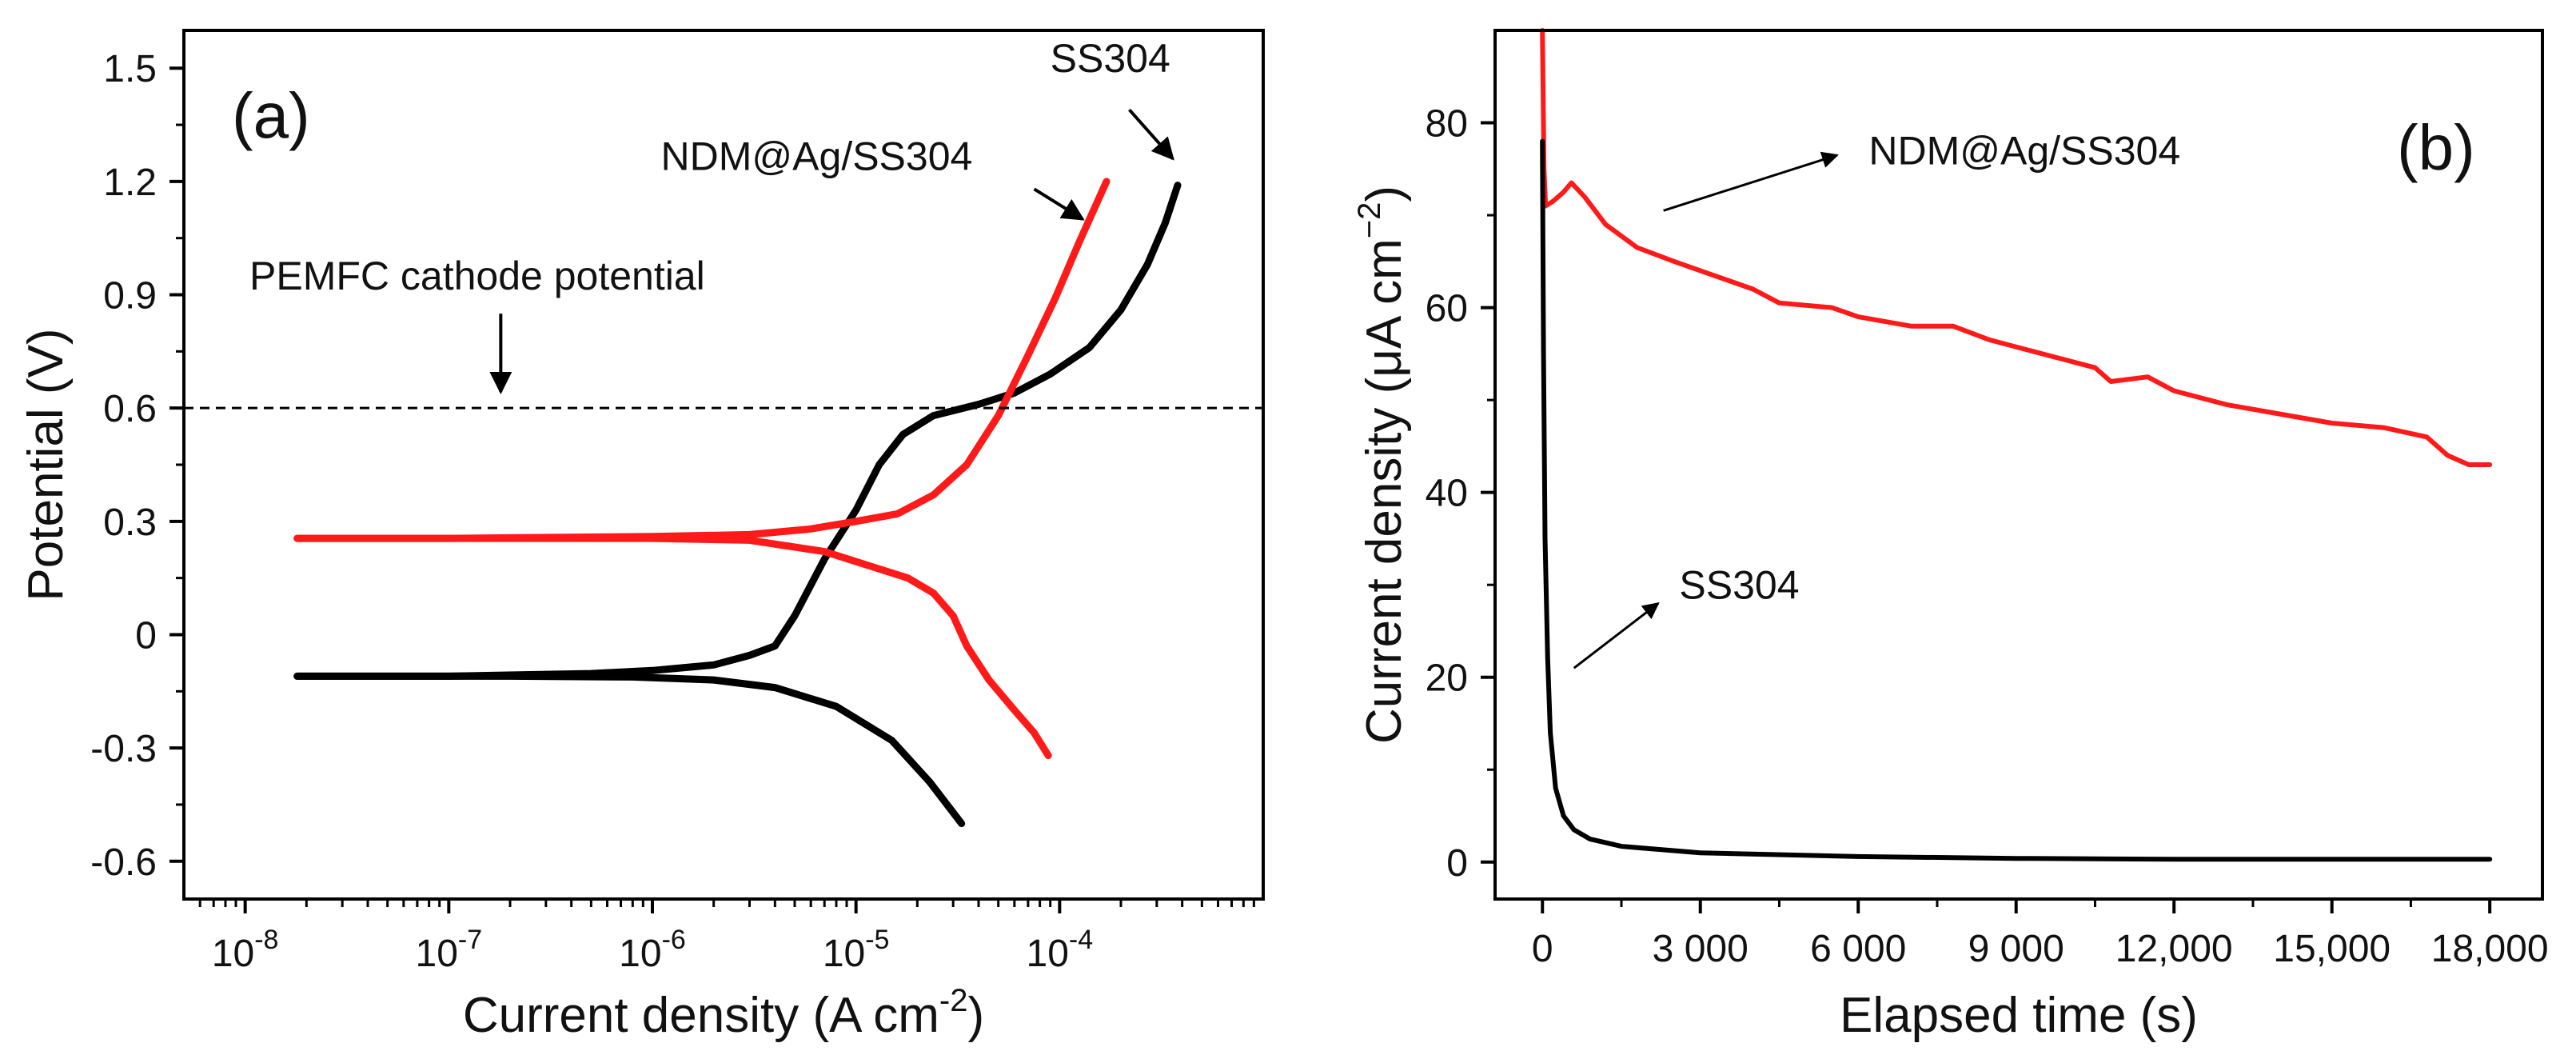 The image size is (2576, 1051). Describe the element at coordinates (130, 183) in the screenshot. I see `chart-a-y-tick-label: 1.2` at that location.